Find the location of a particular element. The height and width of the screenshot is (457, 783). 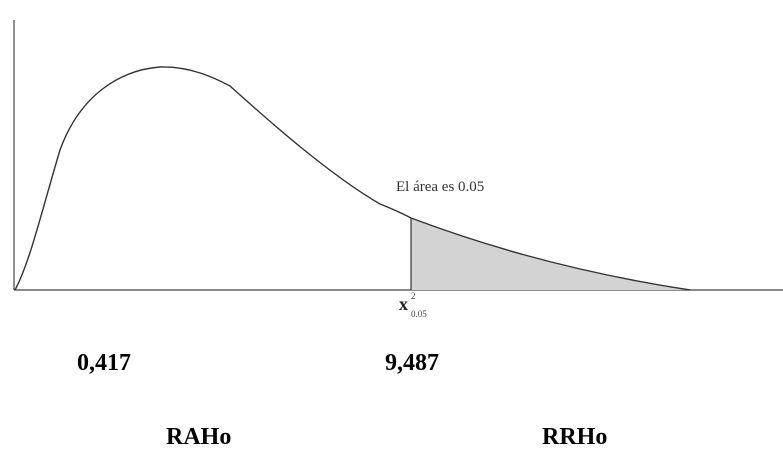

rejection-region is located at coordinates (550, 254).